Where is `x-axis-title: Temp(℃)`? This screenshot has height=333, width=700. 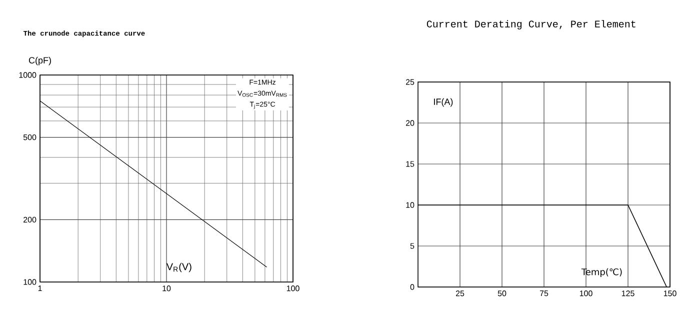
x-axis-title: Temp(℃) is located at coordinates (601, 272).